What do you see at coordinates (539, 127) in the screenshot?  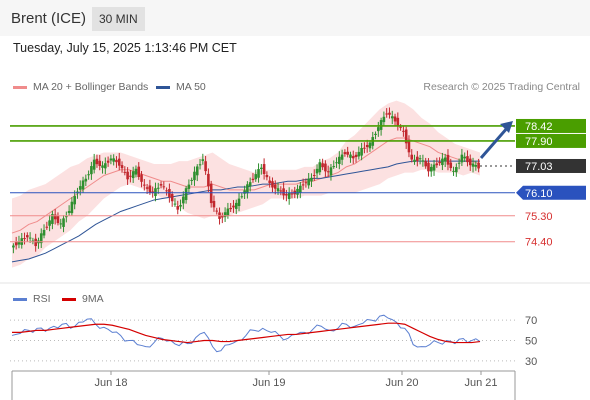 I see `level-label: 78.42` at bounding box center [539, 127].